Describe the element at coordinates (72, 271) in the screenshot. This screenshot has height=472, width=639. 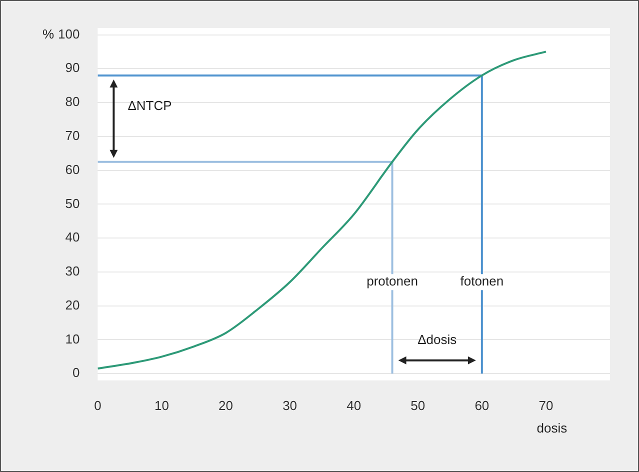
I see `y-tick-label: 30` at that location.